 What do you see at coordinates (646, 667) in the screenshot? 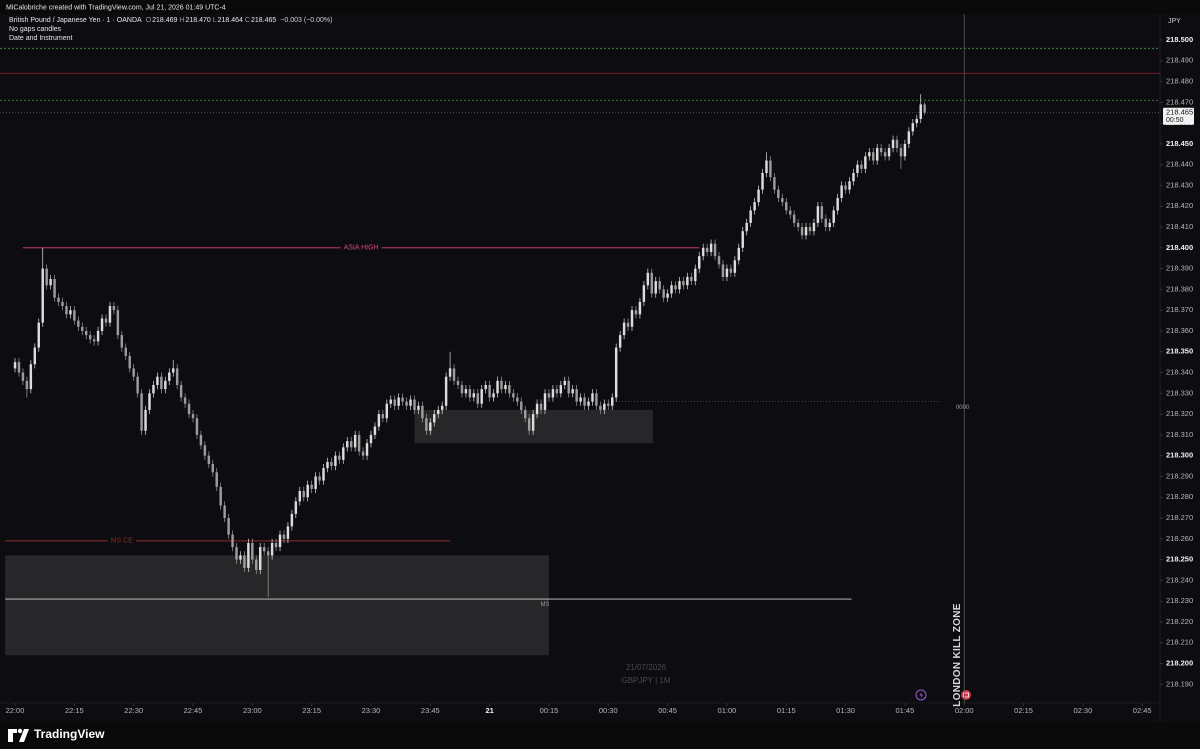
I see `watermark: 21/07/2026` at bounding box center [646, 667].